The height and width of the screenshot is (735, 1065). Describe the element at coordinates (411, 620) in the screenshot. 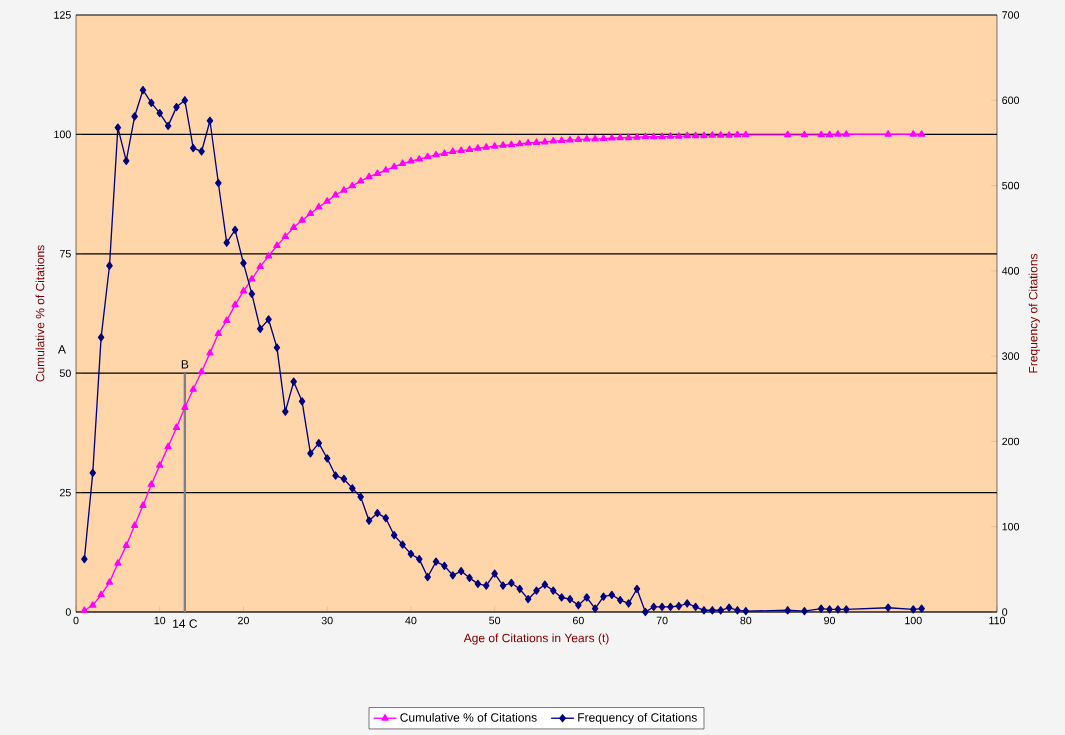

I see `x-tick-label: 40` at that location.